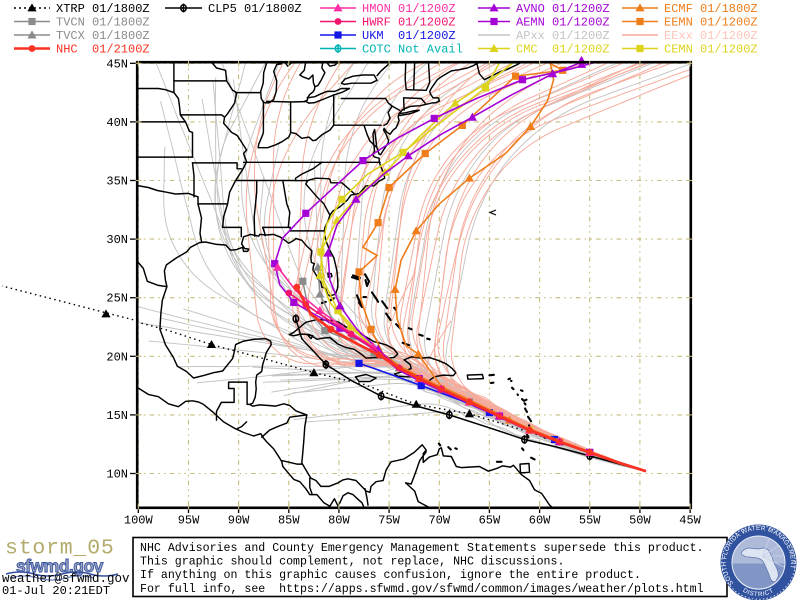 Image resolution: width=800 pixels, height=600 pixels. I want to click on svg-text: 55W, so click(590, 521).